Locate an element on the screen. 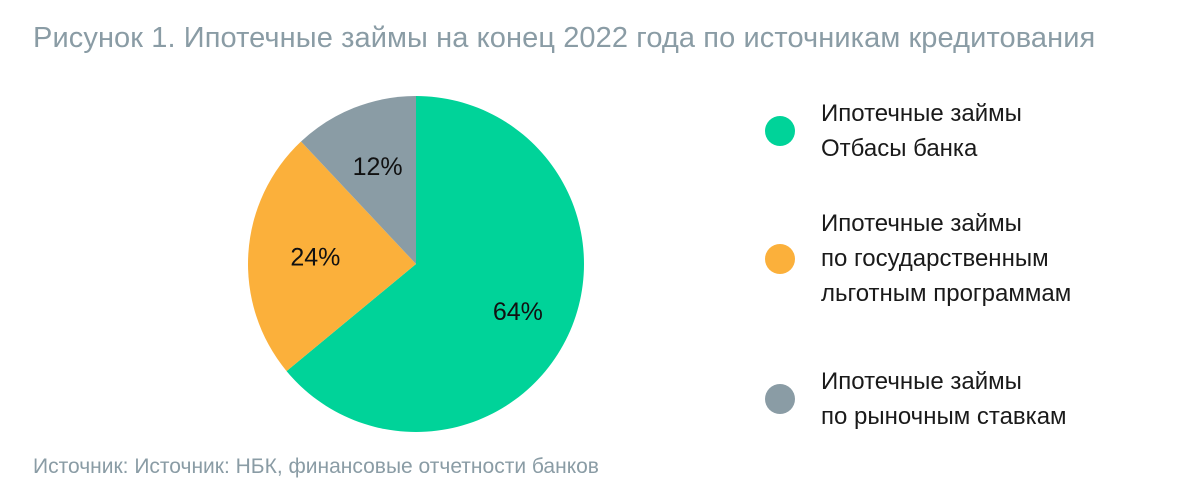  legend-item-otbasy: Ипотечные займы Отбасы банка is located at coordinates (893, 131).